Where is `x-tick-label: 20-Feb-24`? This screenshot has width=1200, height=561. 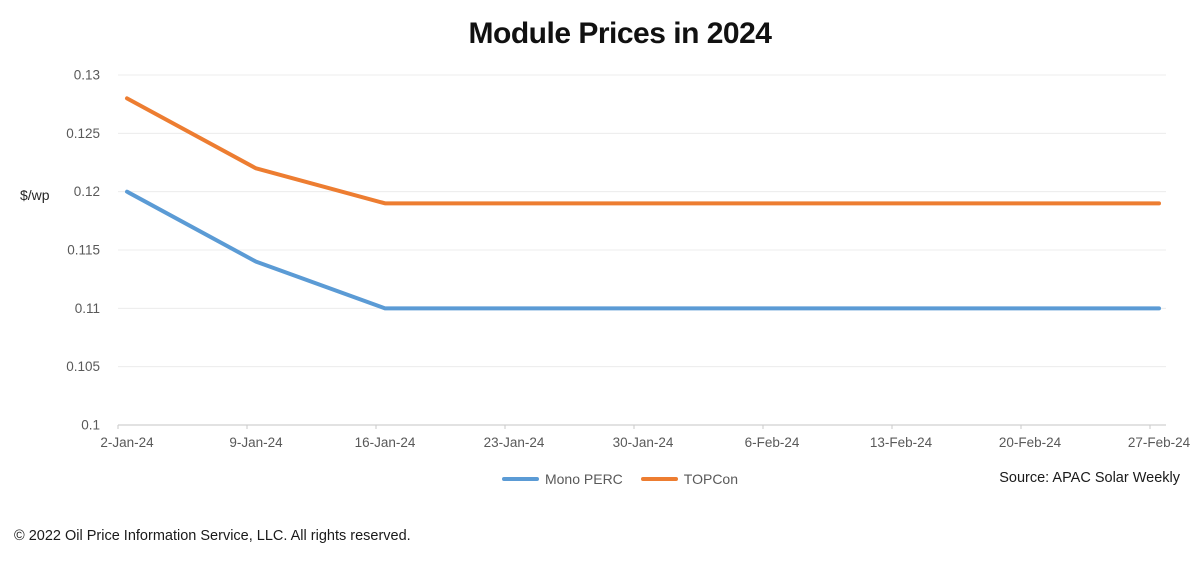 x-tick-label: 20-Feb-24 is located at coordinates (1030, 442).